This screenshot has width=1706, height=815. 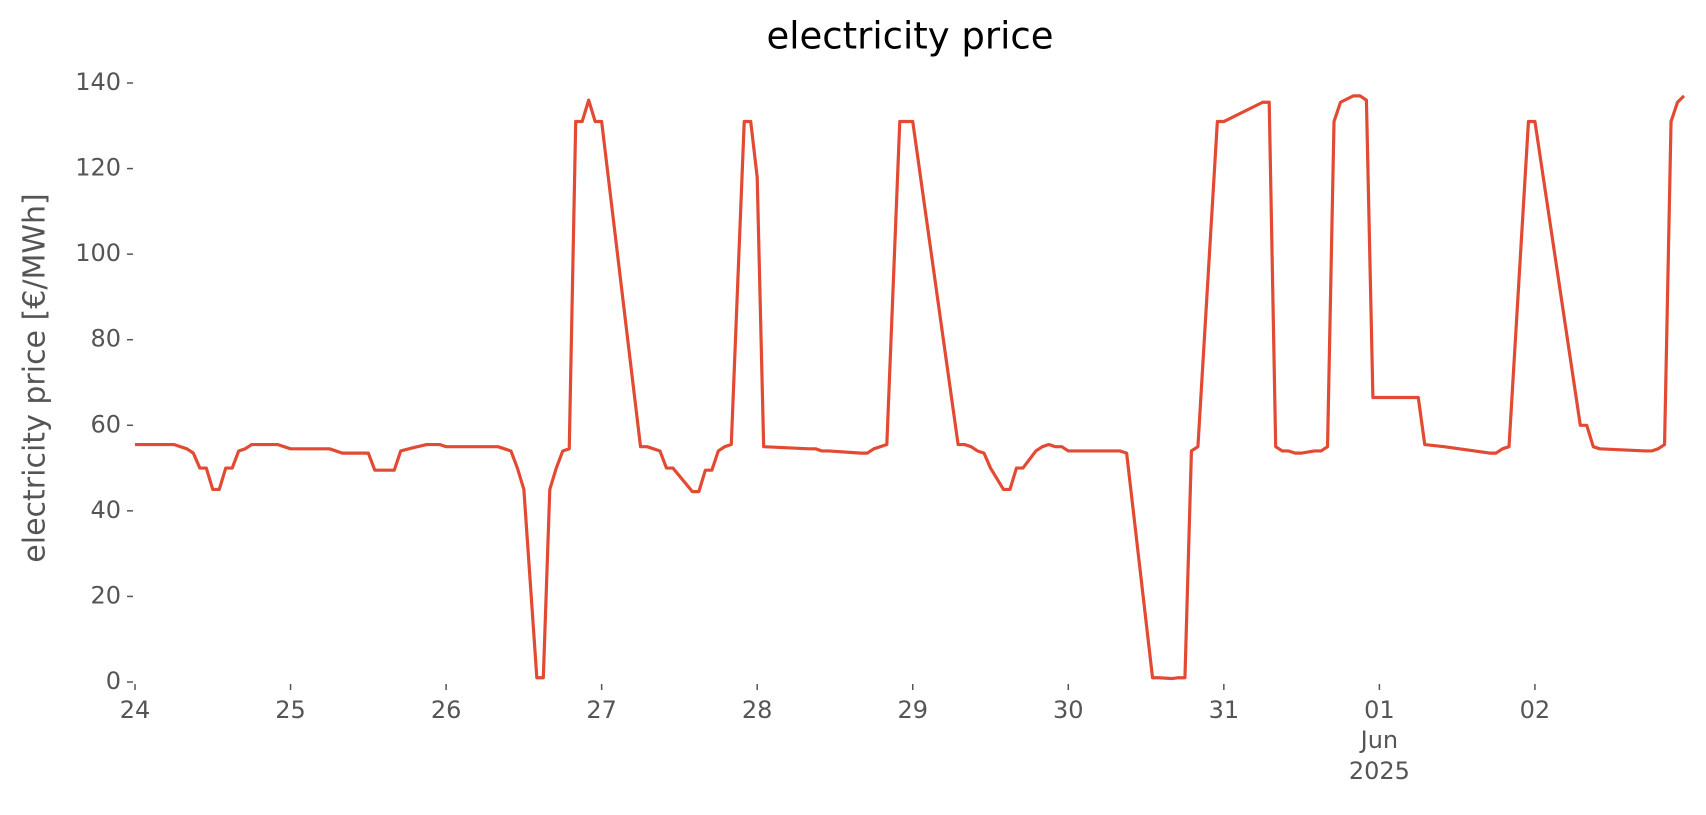 What do you see at coordinates (98, 253) in the screenshot?
I see `y-tick-label: 100` at bounding box center [98, 253].